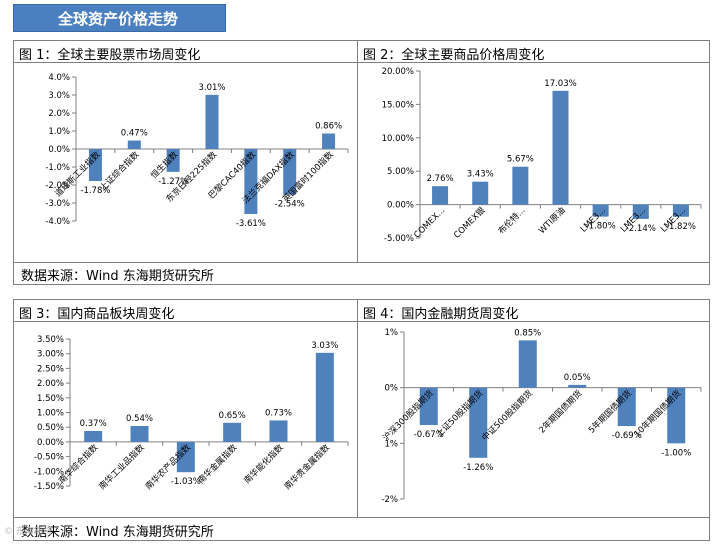  I want to click on fig3-y-tick-label: 0.50%, so click(50, 428).